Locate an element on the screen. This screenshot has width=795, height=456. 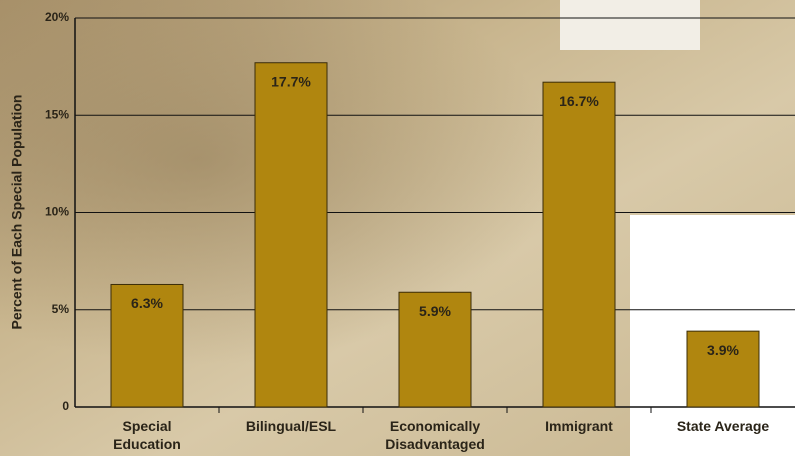
x-tick-label: Immigrant is located at coordinates (579, 426).